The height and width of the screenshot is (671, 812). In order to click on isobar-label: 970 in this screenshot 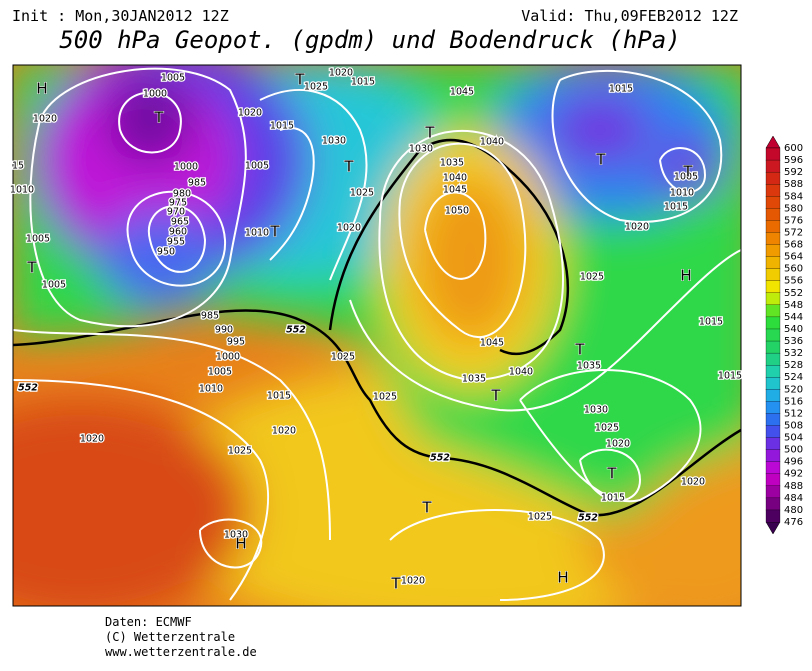, I will do `click(176, 212)`.